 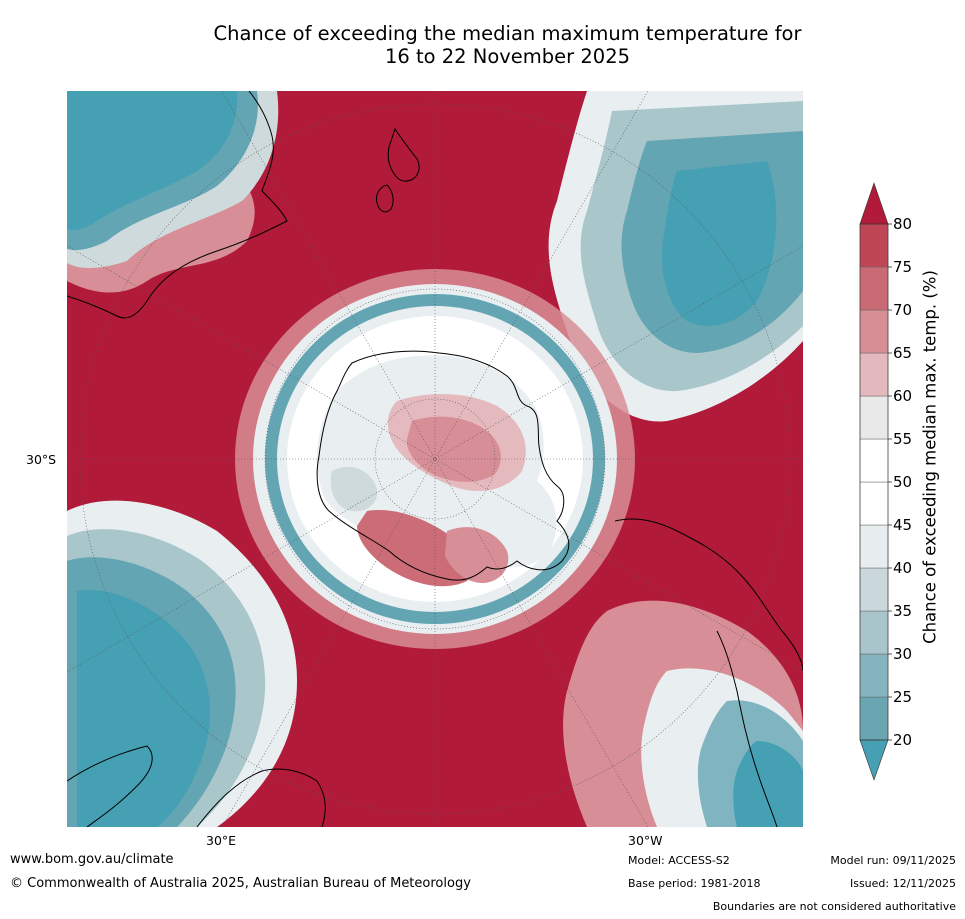 What do you see at coordinates (902, 568) in the screenshot?
I see `colorbar-tick-label: 40` at bounding box center [902, 568].